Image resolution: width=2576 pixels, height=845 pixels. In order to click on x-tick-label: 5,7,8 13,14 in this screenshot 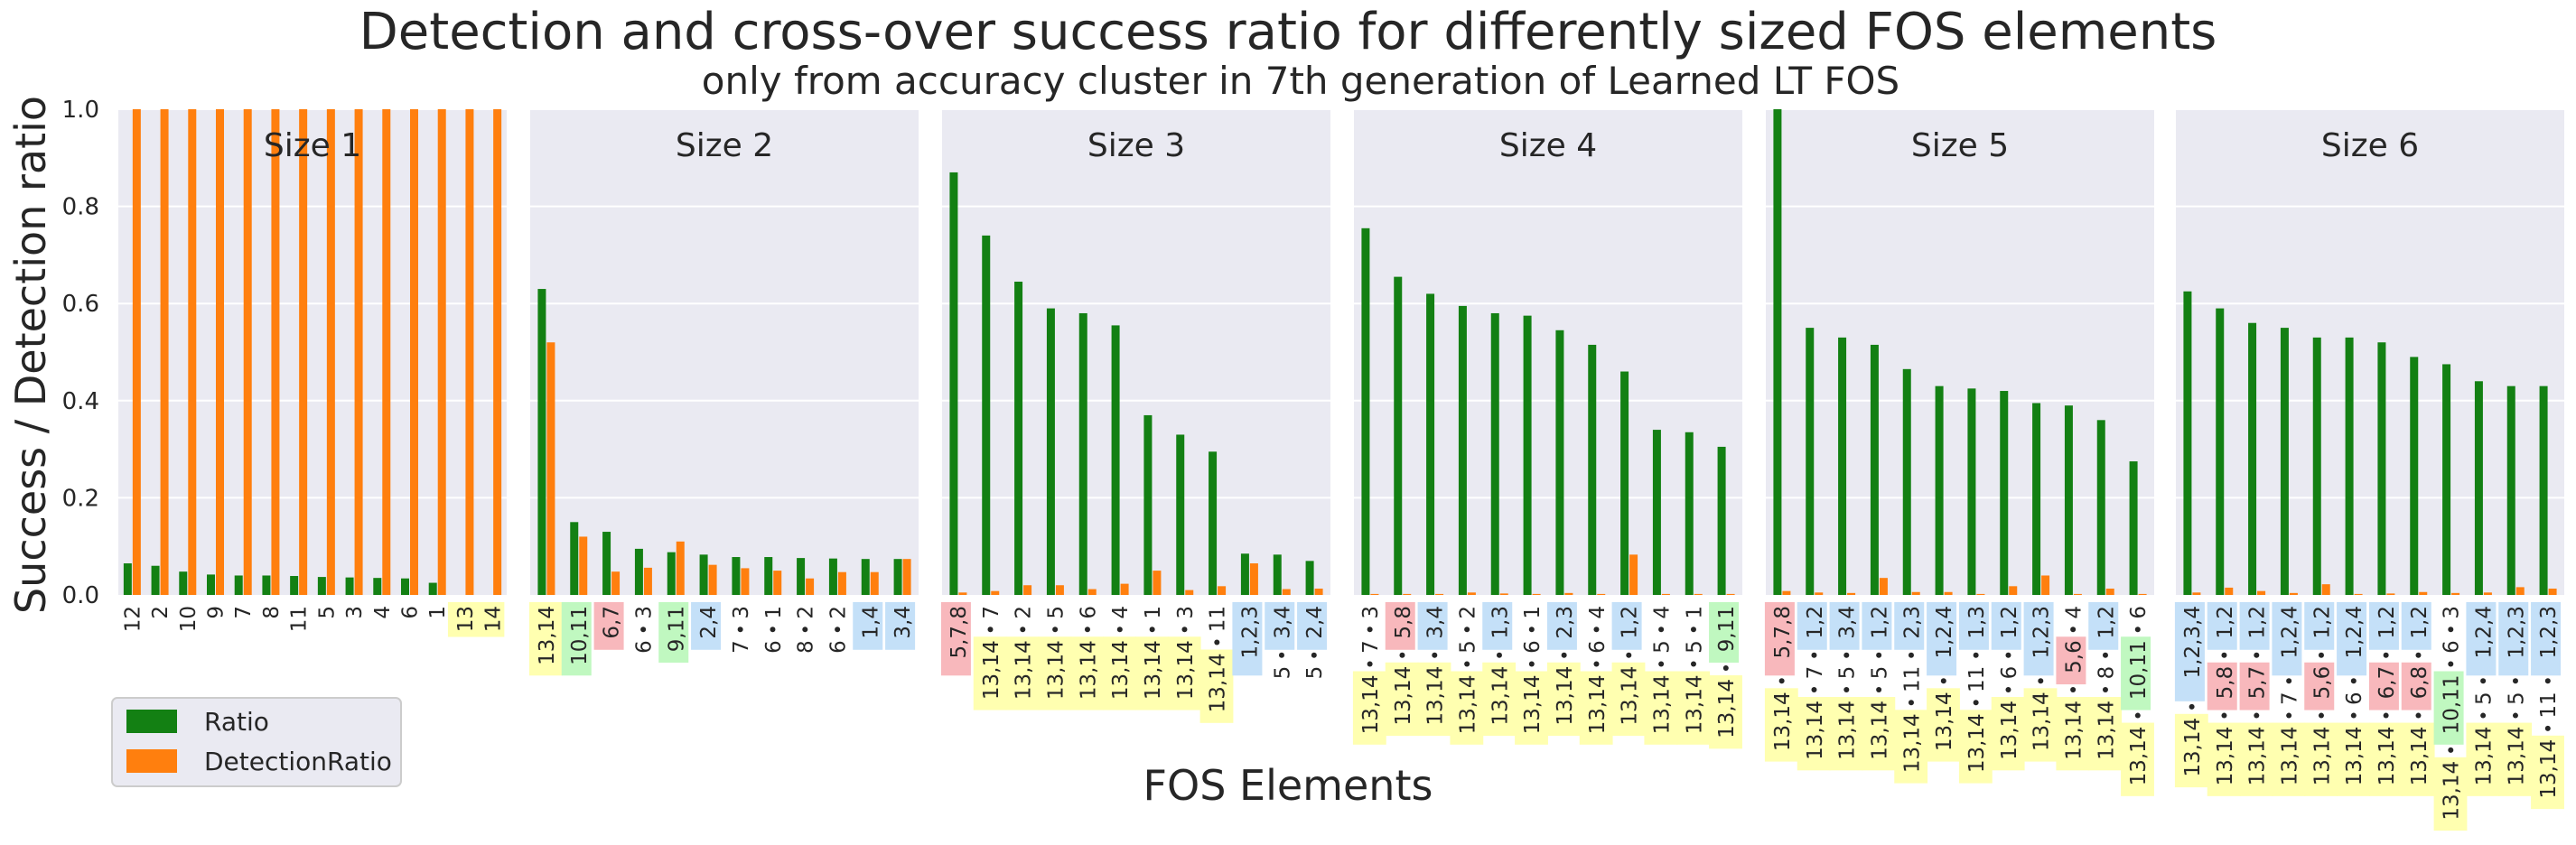, I will do `click(1781, 682)`.